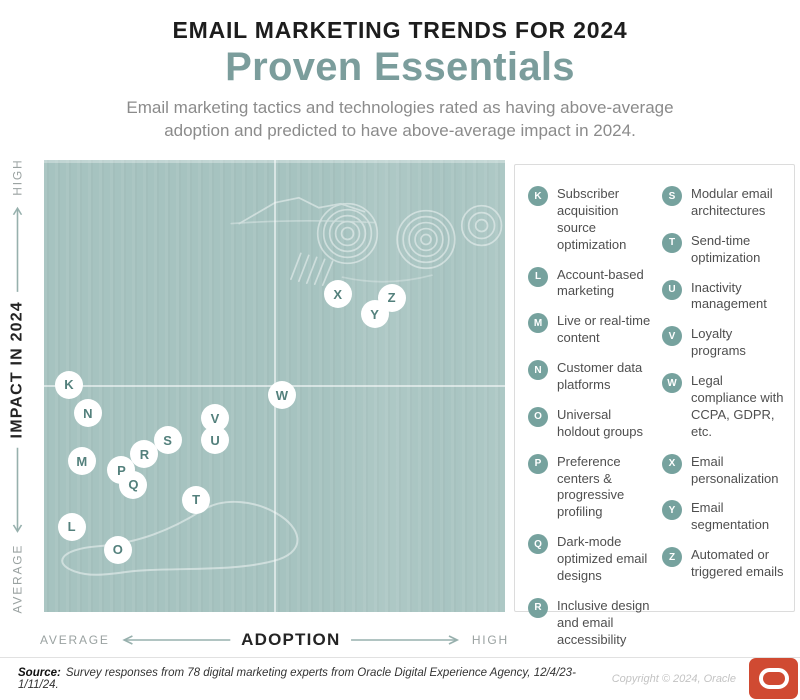 The image size is (800, 700). Describe the element at coordinates (538, 196) in the screenshot. I see `legend-badge: K` at that location.